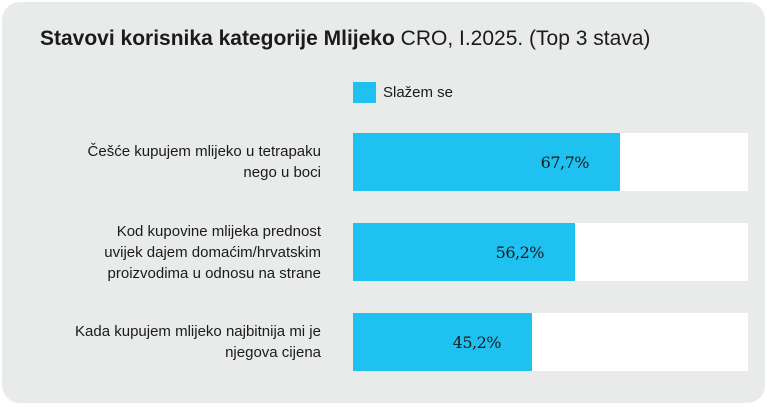 This screenshot has width=767, height=407. I want to click on bar-track: 67,7%, so click(550, 162).